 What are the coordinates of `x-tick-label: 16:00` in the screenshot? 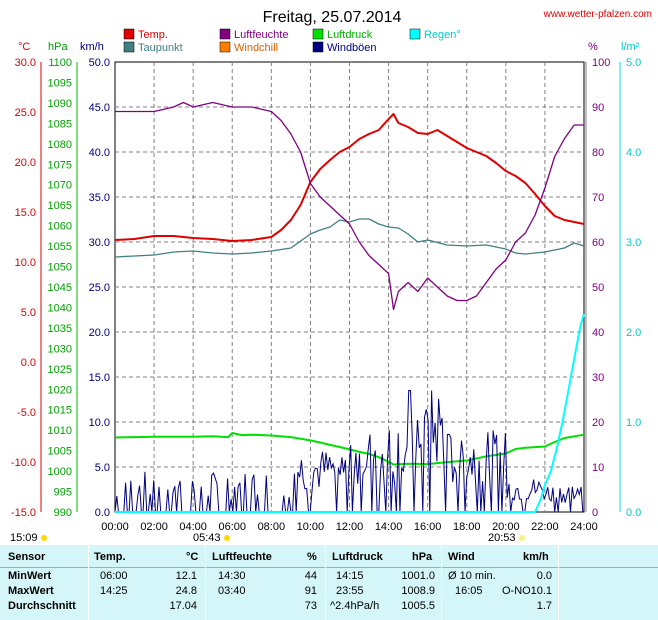 It's located at (428, 527).